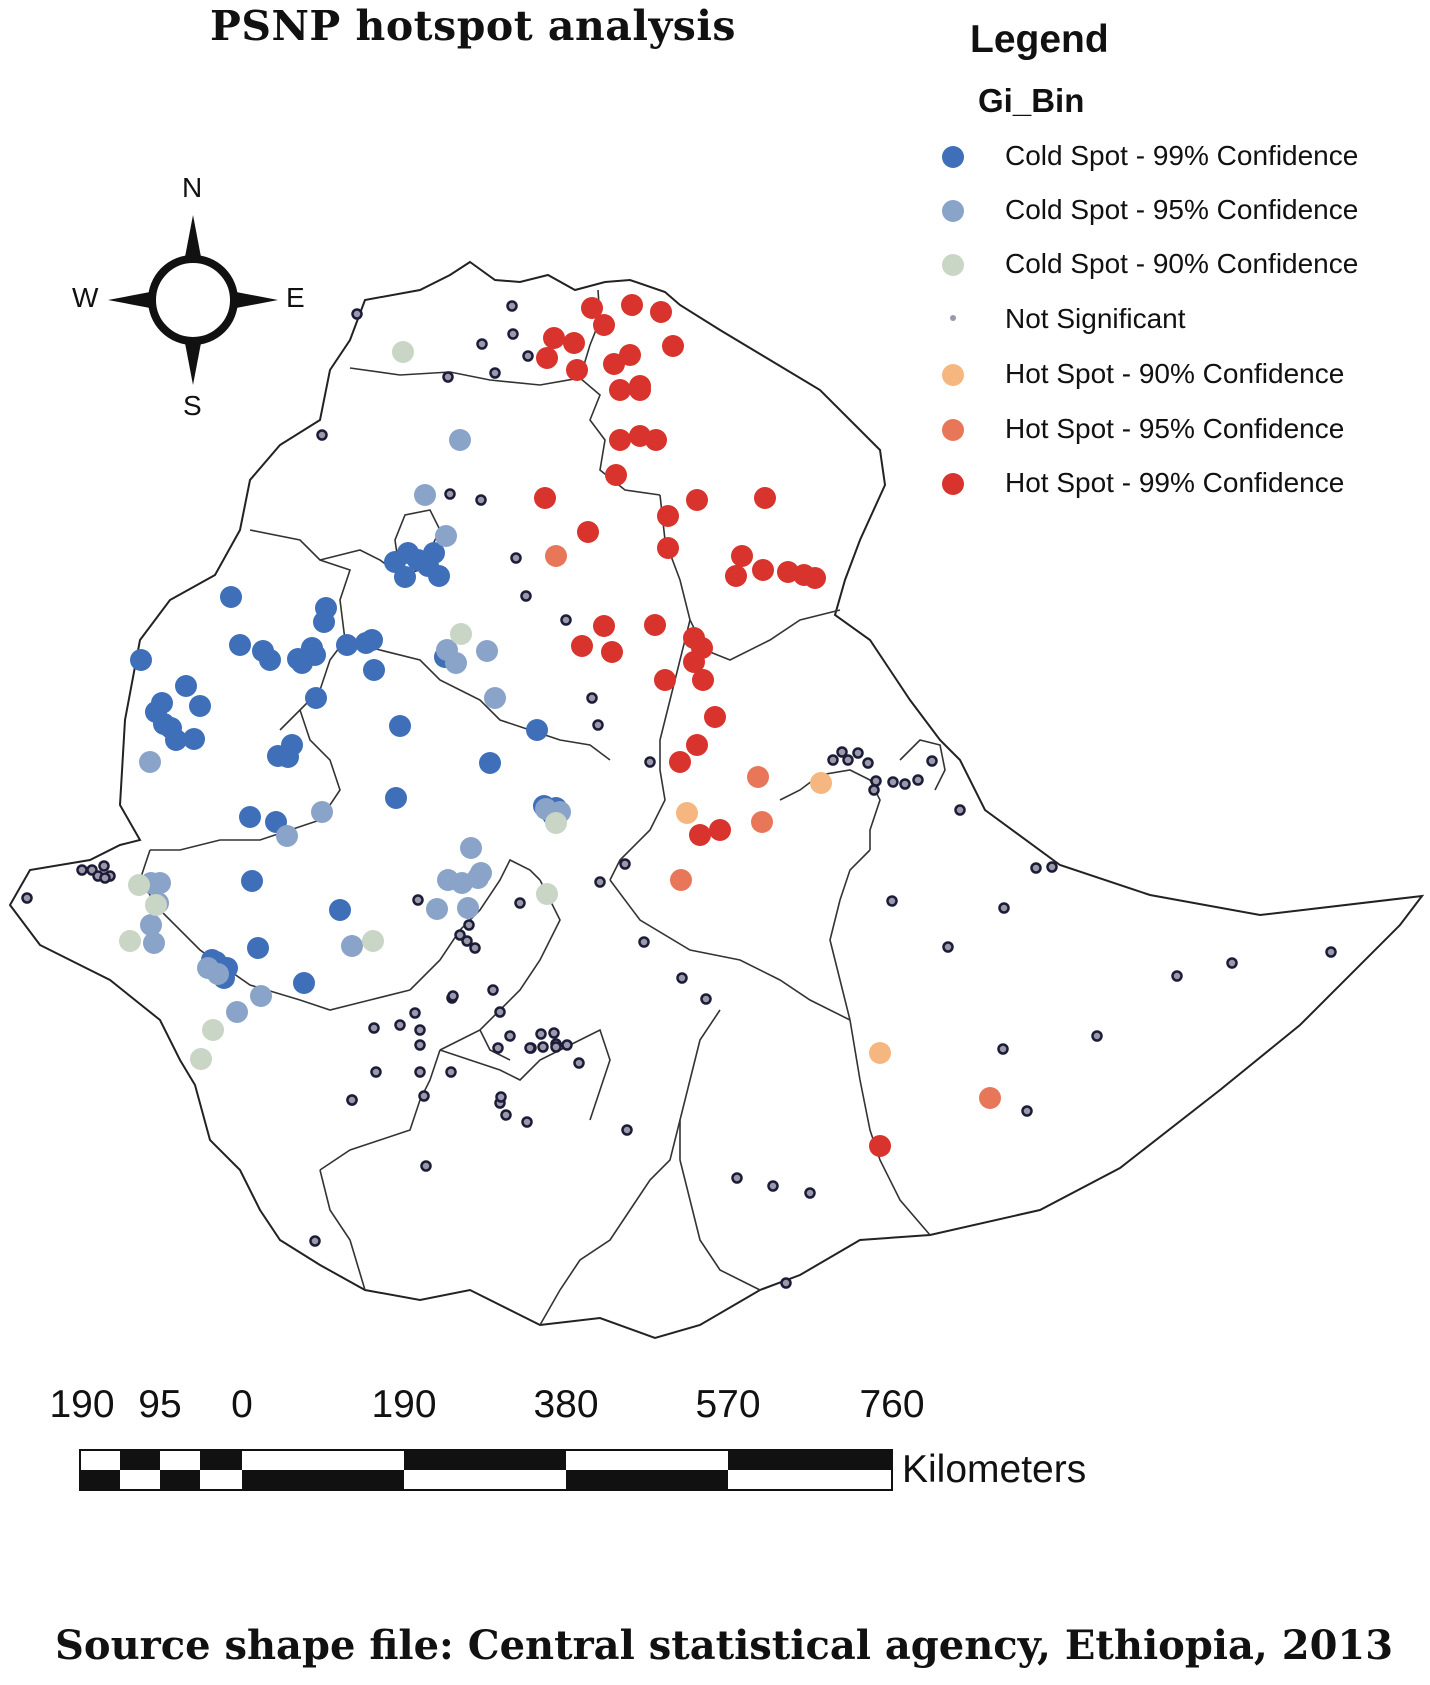  What do you see at coordinates (486, 1470) in the screenshot?
I see `scale-bar` at bounding box center [486, 1470].